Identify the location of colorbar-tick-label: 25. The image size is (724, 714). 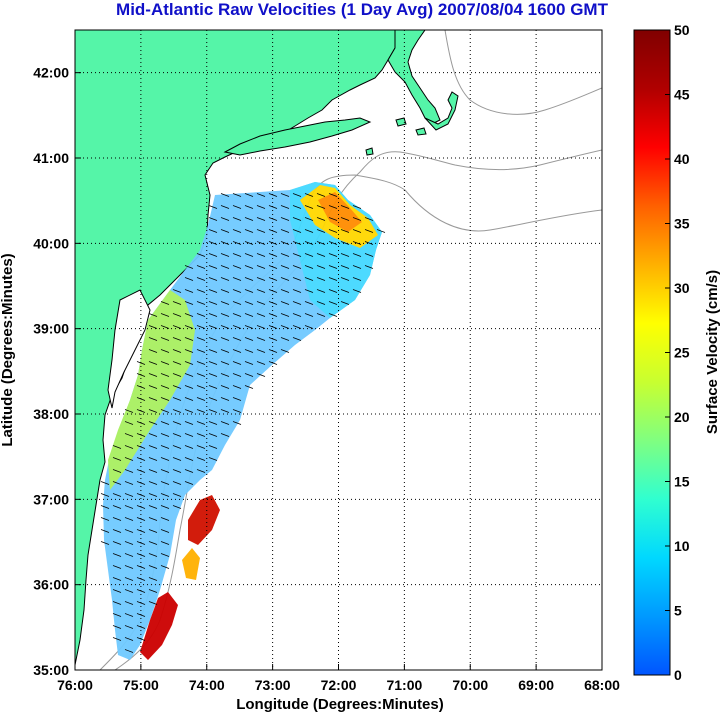
(682, 353).